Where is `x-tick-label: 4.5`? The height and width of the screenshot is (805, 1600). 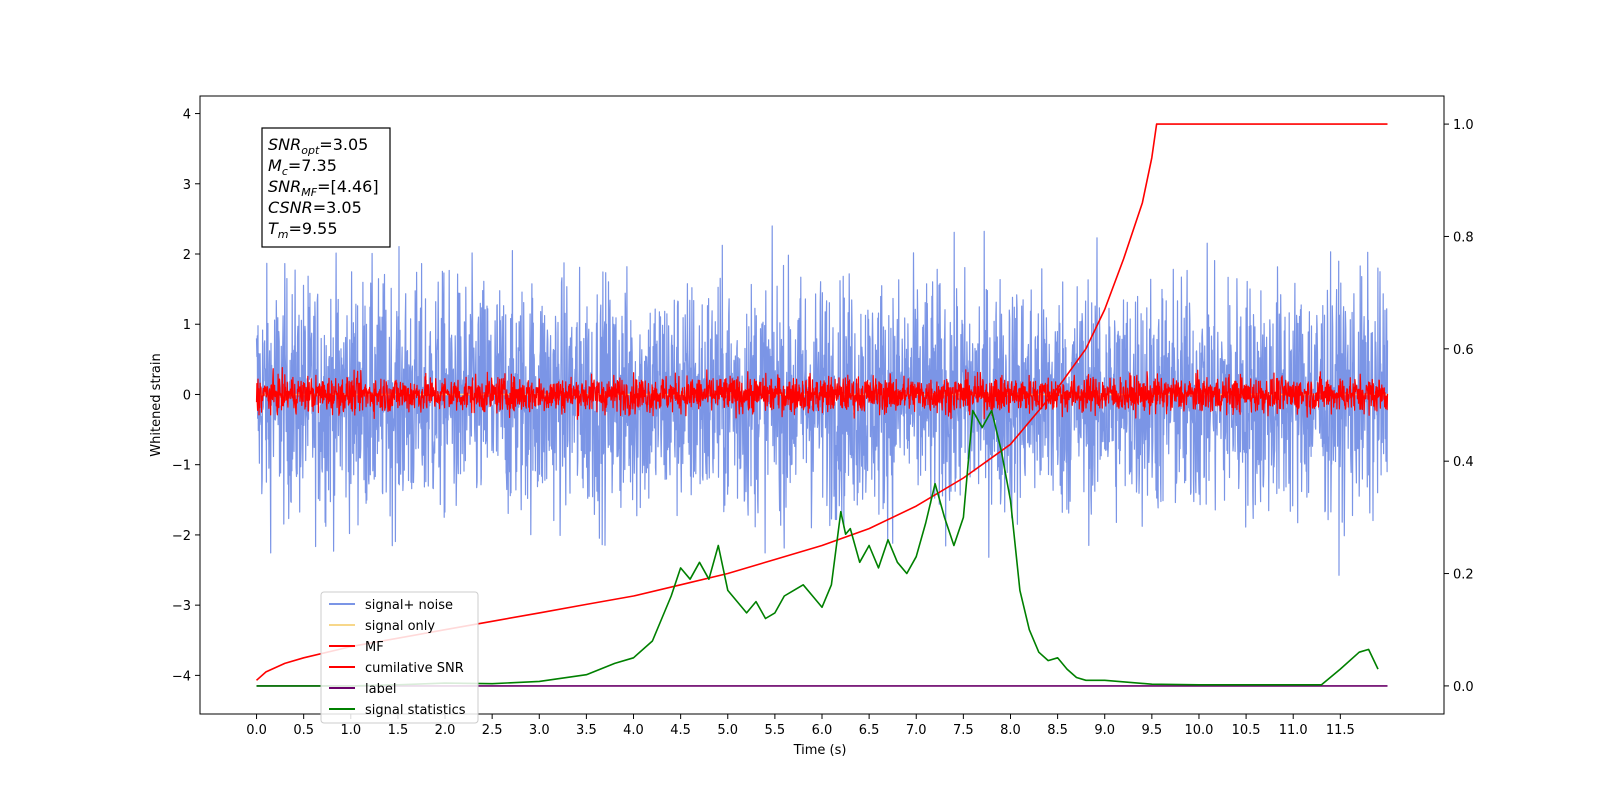 x-tick-label: 4.5 is located at coordinates (680, 730).